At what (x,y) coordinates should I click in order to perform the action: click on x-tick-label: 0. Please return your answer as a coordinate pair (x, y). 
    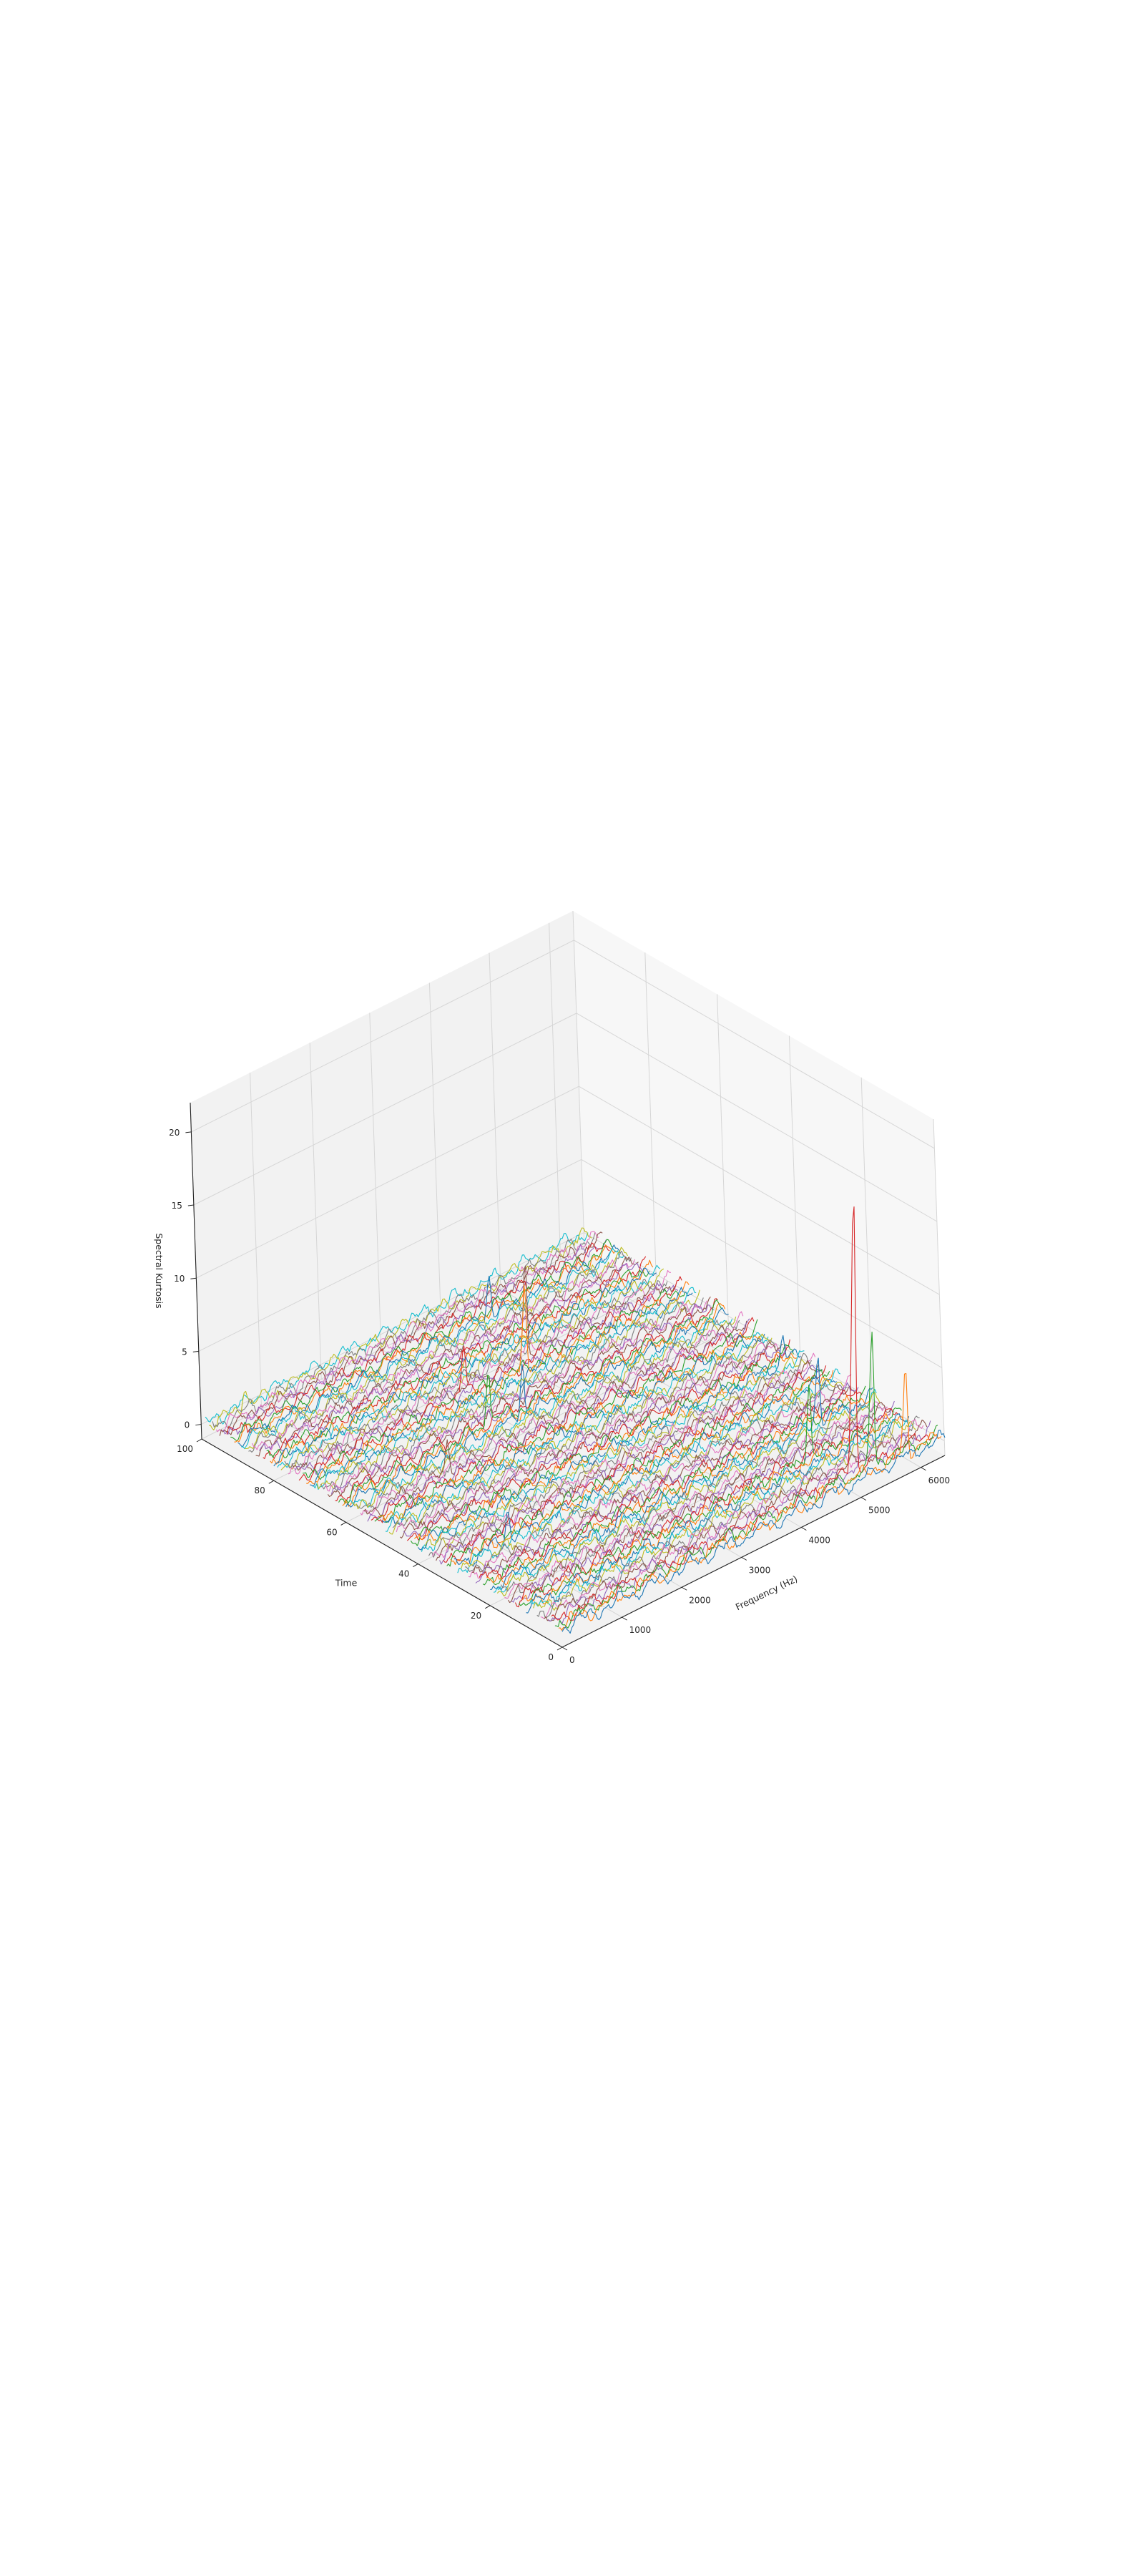
    Looking at the image, I should click on (572, 1660).